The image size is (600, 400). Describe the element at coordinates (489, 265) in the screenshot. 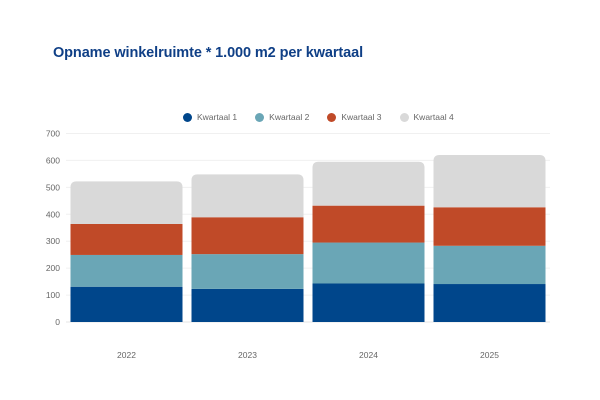

I see `bar-segment-2025-q2` at that location.